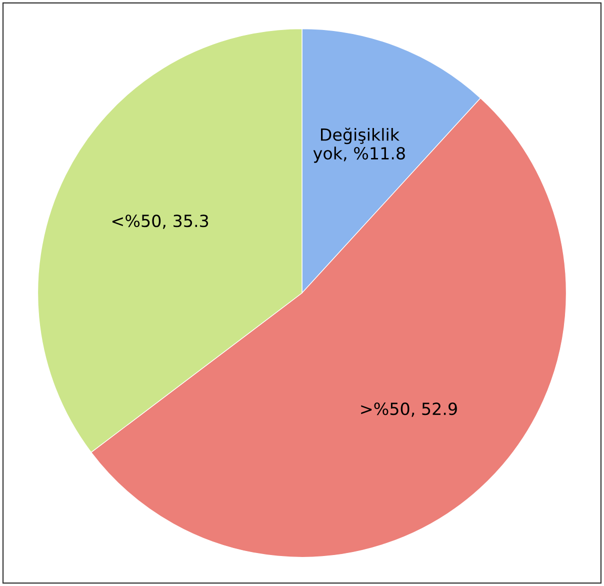  What do you see at coordinates (409, 409) in the screenshot?
I see `slice-label: >%50, 52.9` at bounding box center [409, 409].